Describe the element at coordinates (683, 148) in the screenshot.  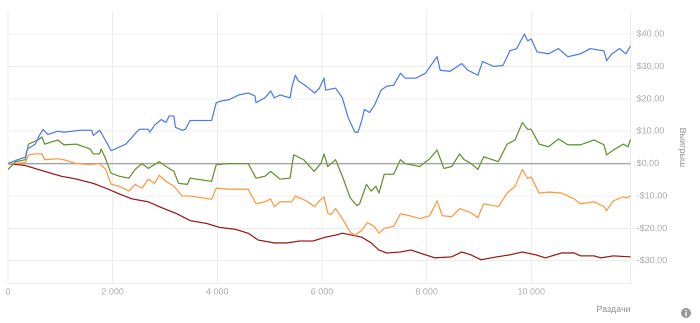
I see `y-axis-title: Выигрыш` at that location.